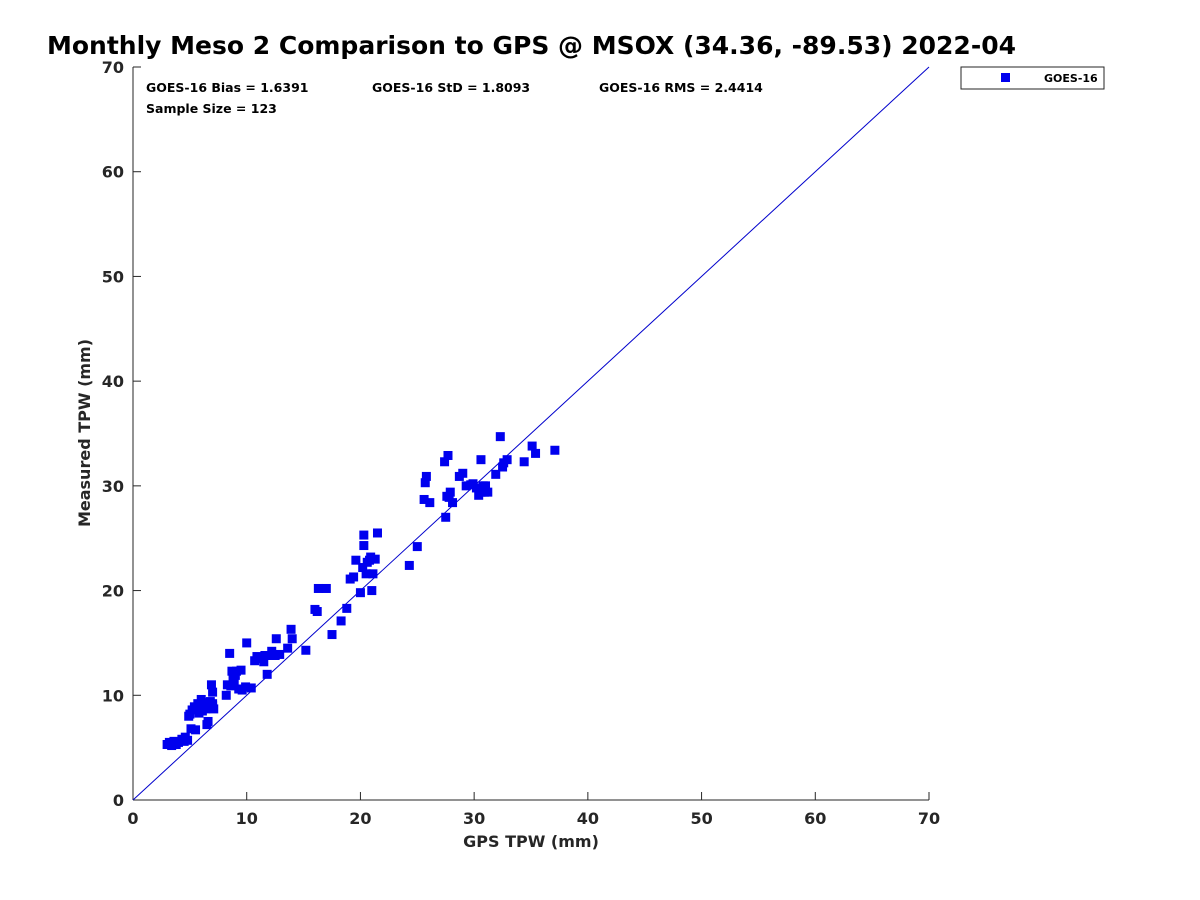 This screenshot has height=900, width=1200. What do you see at coordinates (84, 433) in the screenshot?
I see `y-axis-label: Measured TPW (mm)` at bounding box center [84, 433].